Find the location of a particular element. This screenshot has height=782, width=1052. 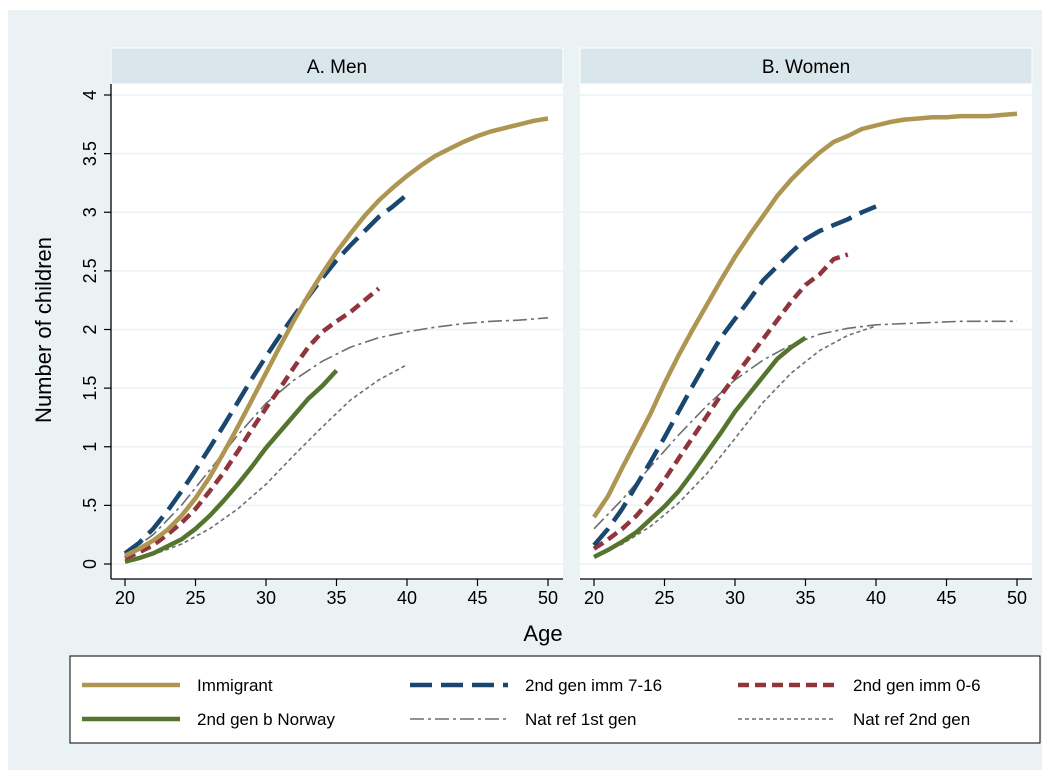

legend-box is located at coordinates (555, 699).